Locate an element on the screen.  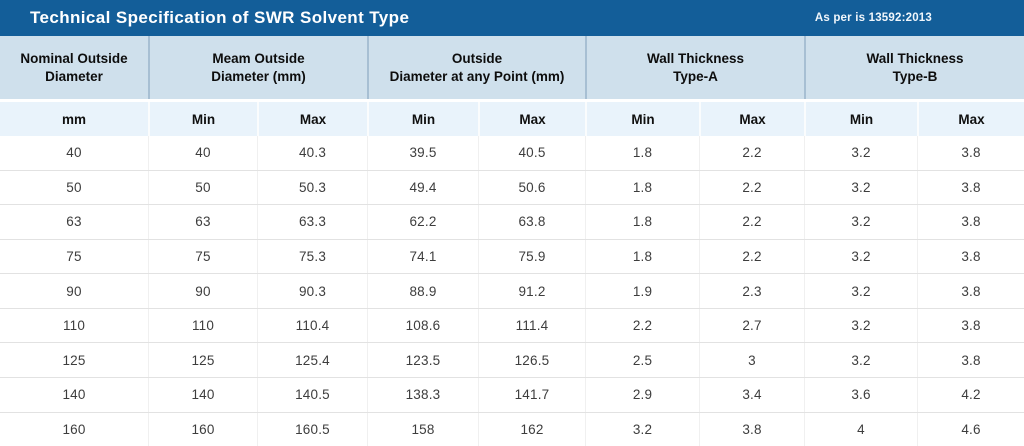
table-cell: 125 is located at coordinates (74, 360).